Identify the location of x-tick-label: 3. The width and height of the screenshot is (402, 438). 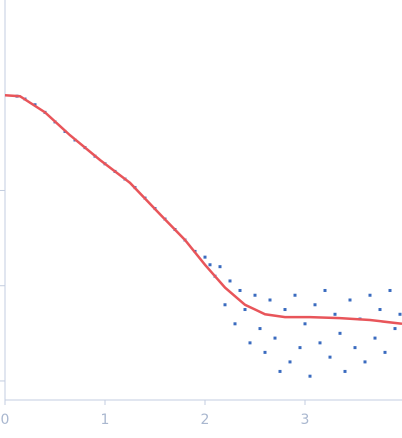
(305, 420).